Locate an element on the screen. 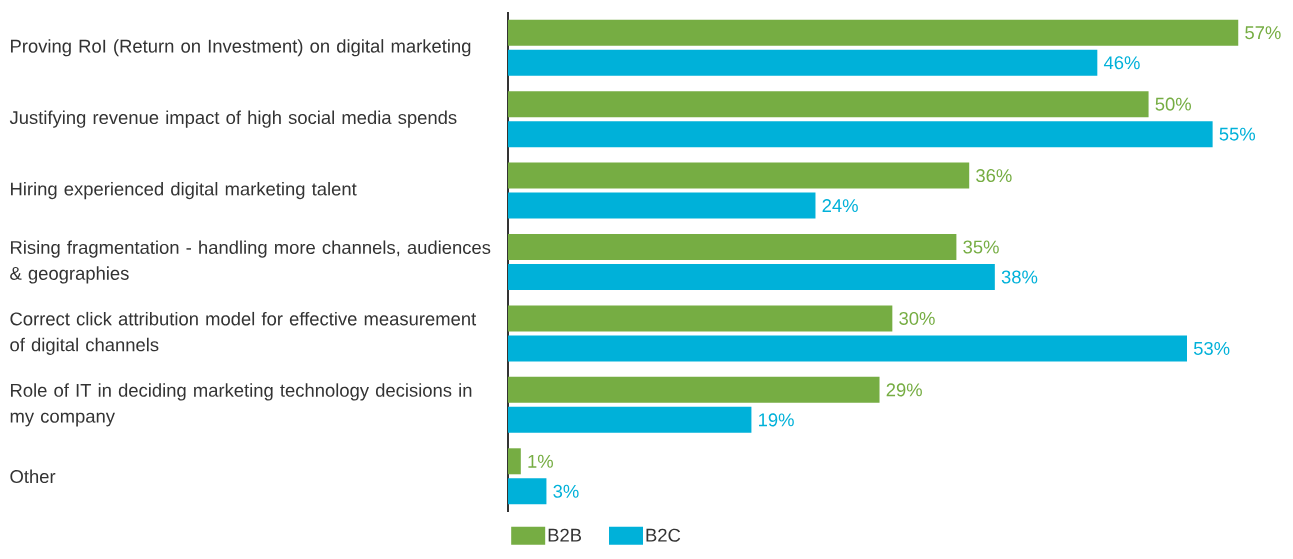 The height and width of the screenshot is (559, 1293). y-tick-label: Other is located at coordinates (33, 476).